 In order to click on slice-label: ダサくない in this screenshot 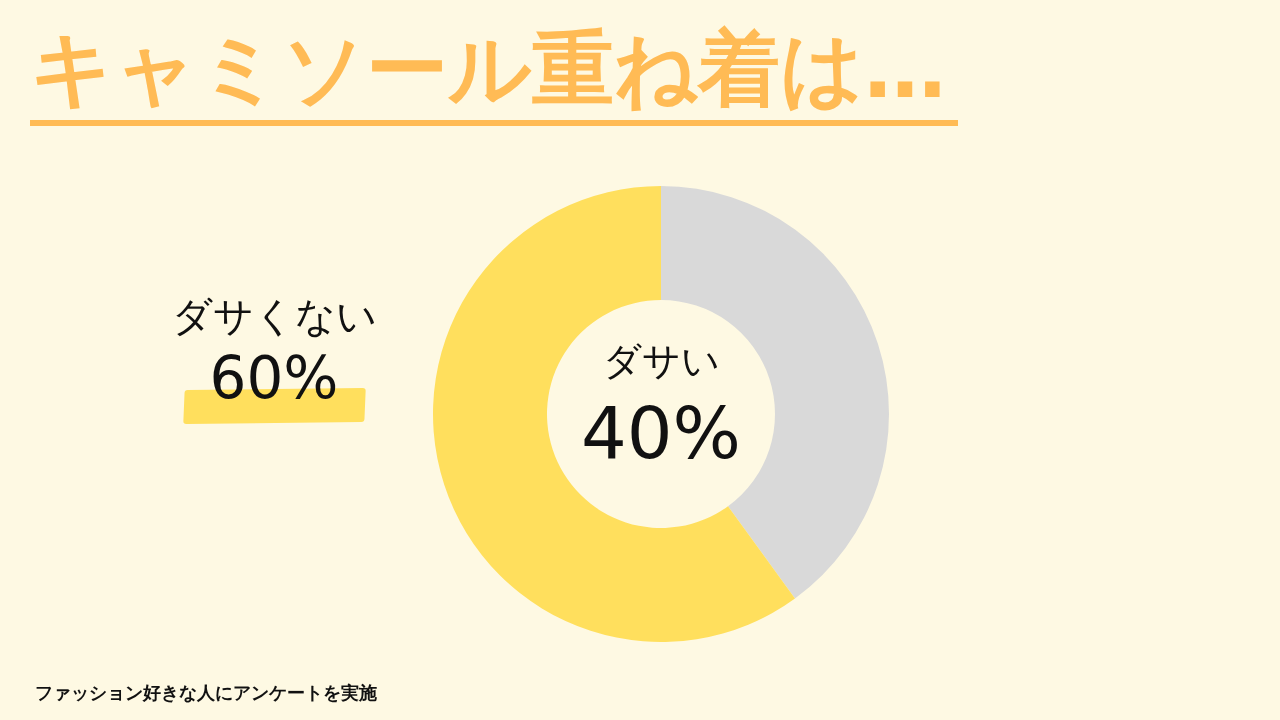, I will do `click(274, 316)`.